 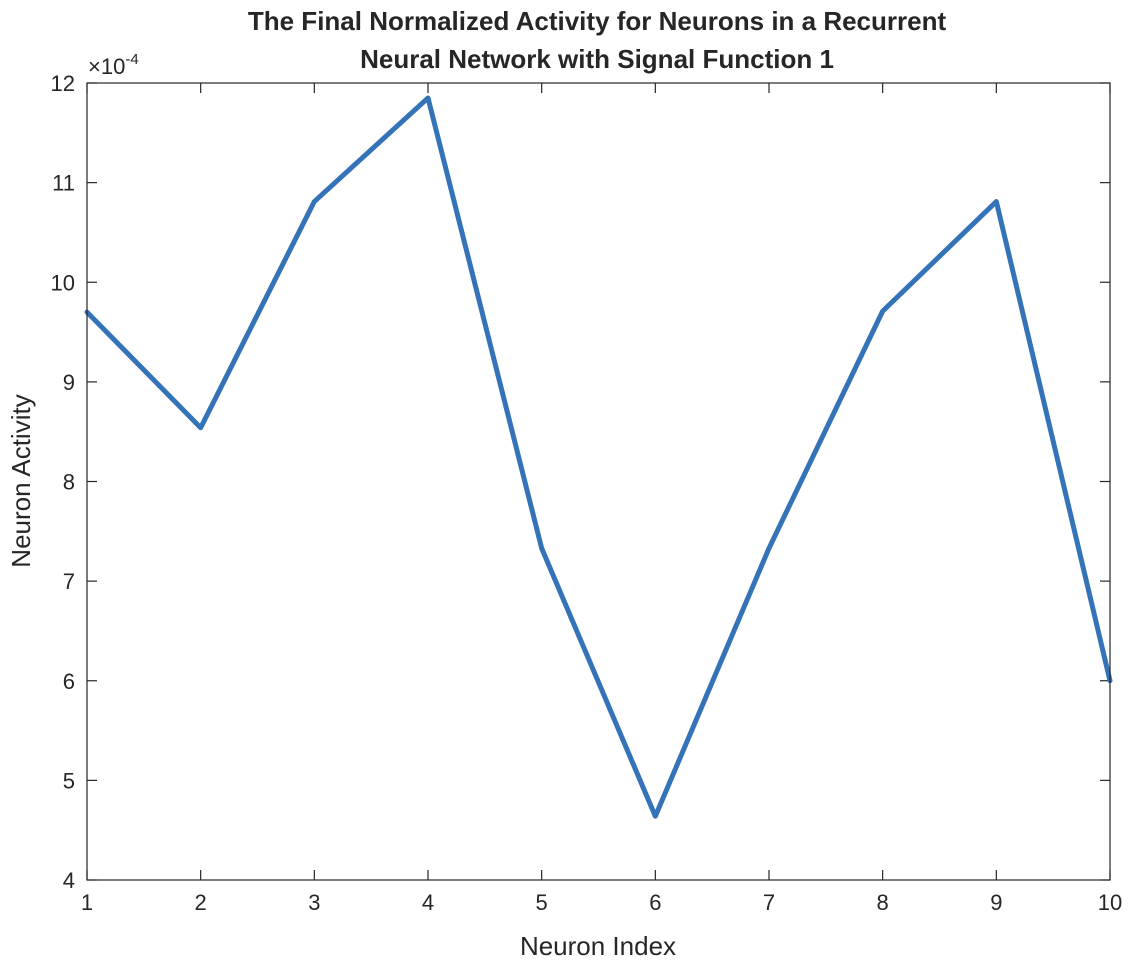 I want to click on x-tick-label: 6, so click(x=655, y=902).